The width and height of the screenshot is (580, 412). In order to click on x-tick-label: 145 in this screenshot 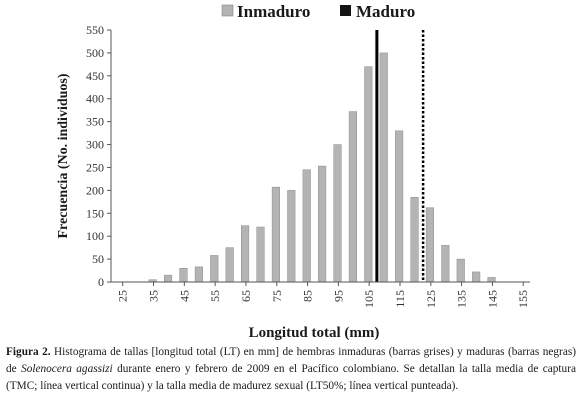, I will do `click(492, 299)`.